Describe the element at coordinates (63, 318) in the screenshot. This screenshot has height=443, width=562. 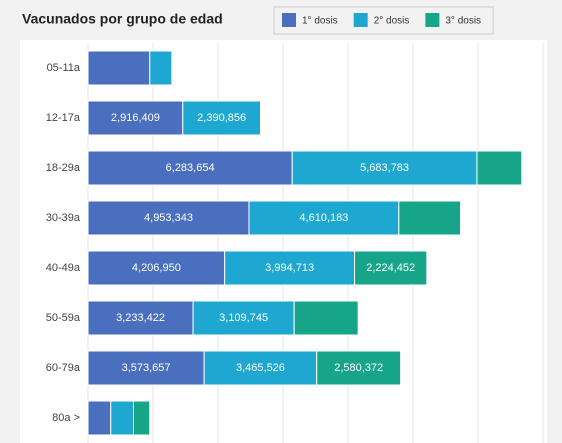
I see `y-tick-label: 50-59a` at that location.